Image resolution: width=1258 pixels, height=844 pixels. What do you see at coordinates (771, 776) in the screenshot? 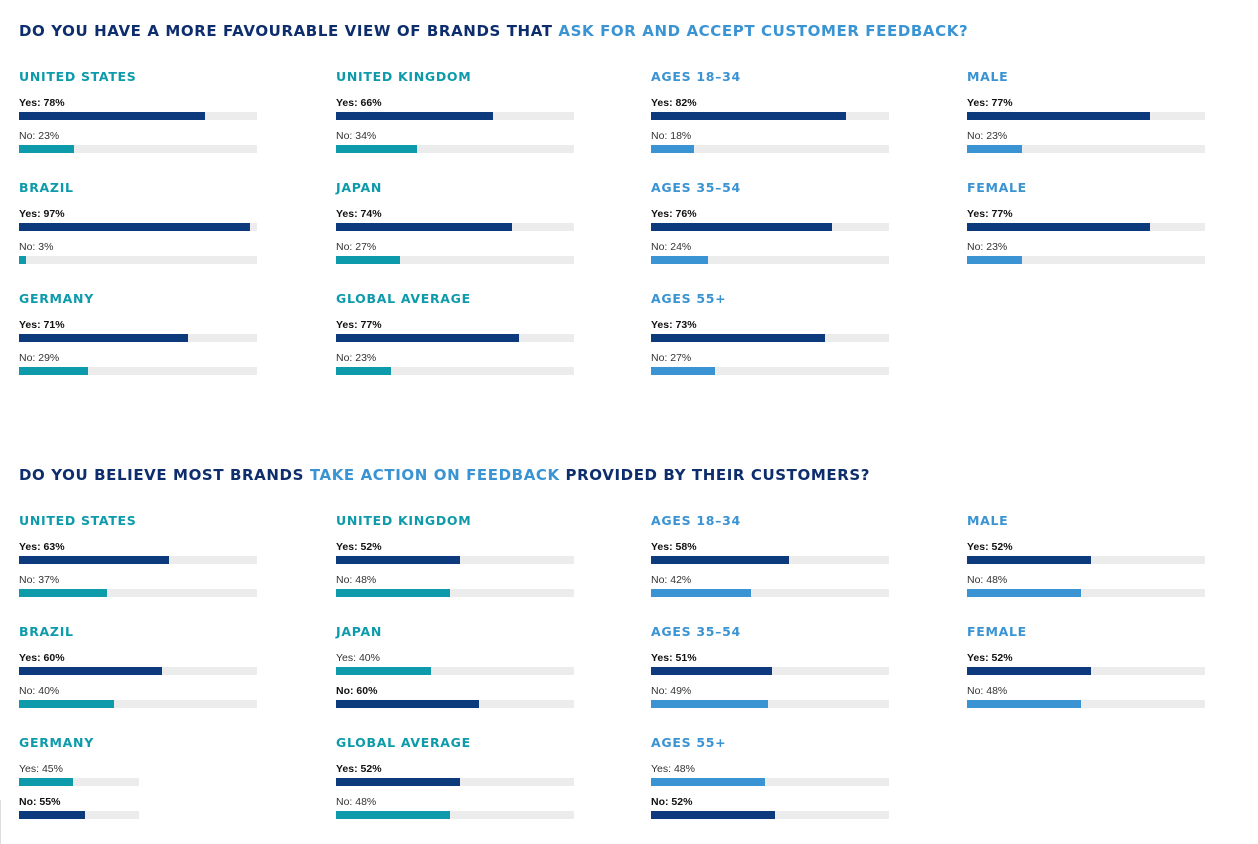
I see `bar-group: AGES 55+ Yes: 48% No: 52%` at bounding box center [771, 776].